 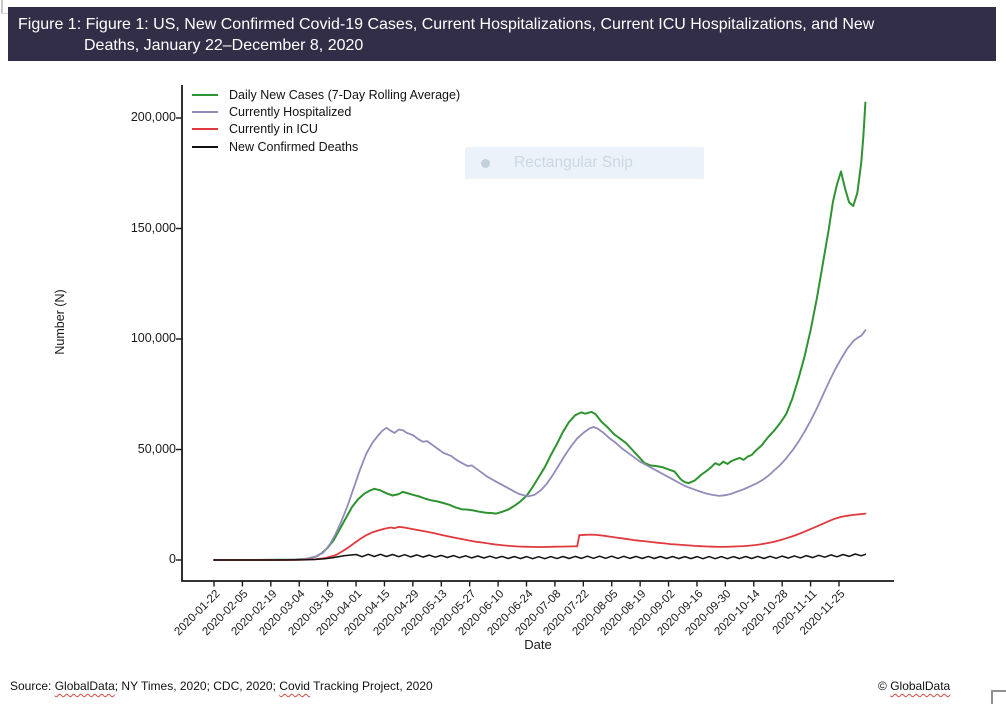 I want to click on source-mid: ; NY Times, 2020; CDC, 2020;, so click(x=197, y=686).